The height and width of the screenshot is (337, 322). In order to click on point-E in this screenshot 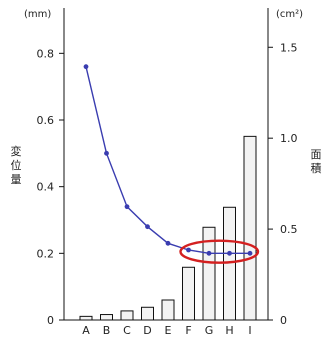, I will do `click(168, 243)`.